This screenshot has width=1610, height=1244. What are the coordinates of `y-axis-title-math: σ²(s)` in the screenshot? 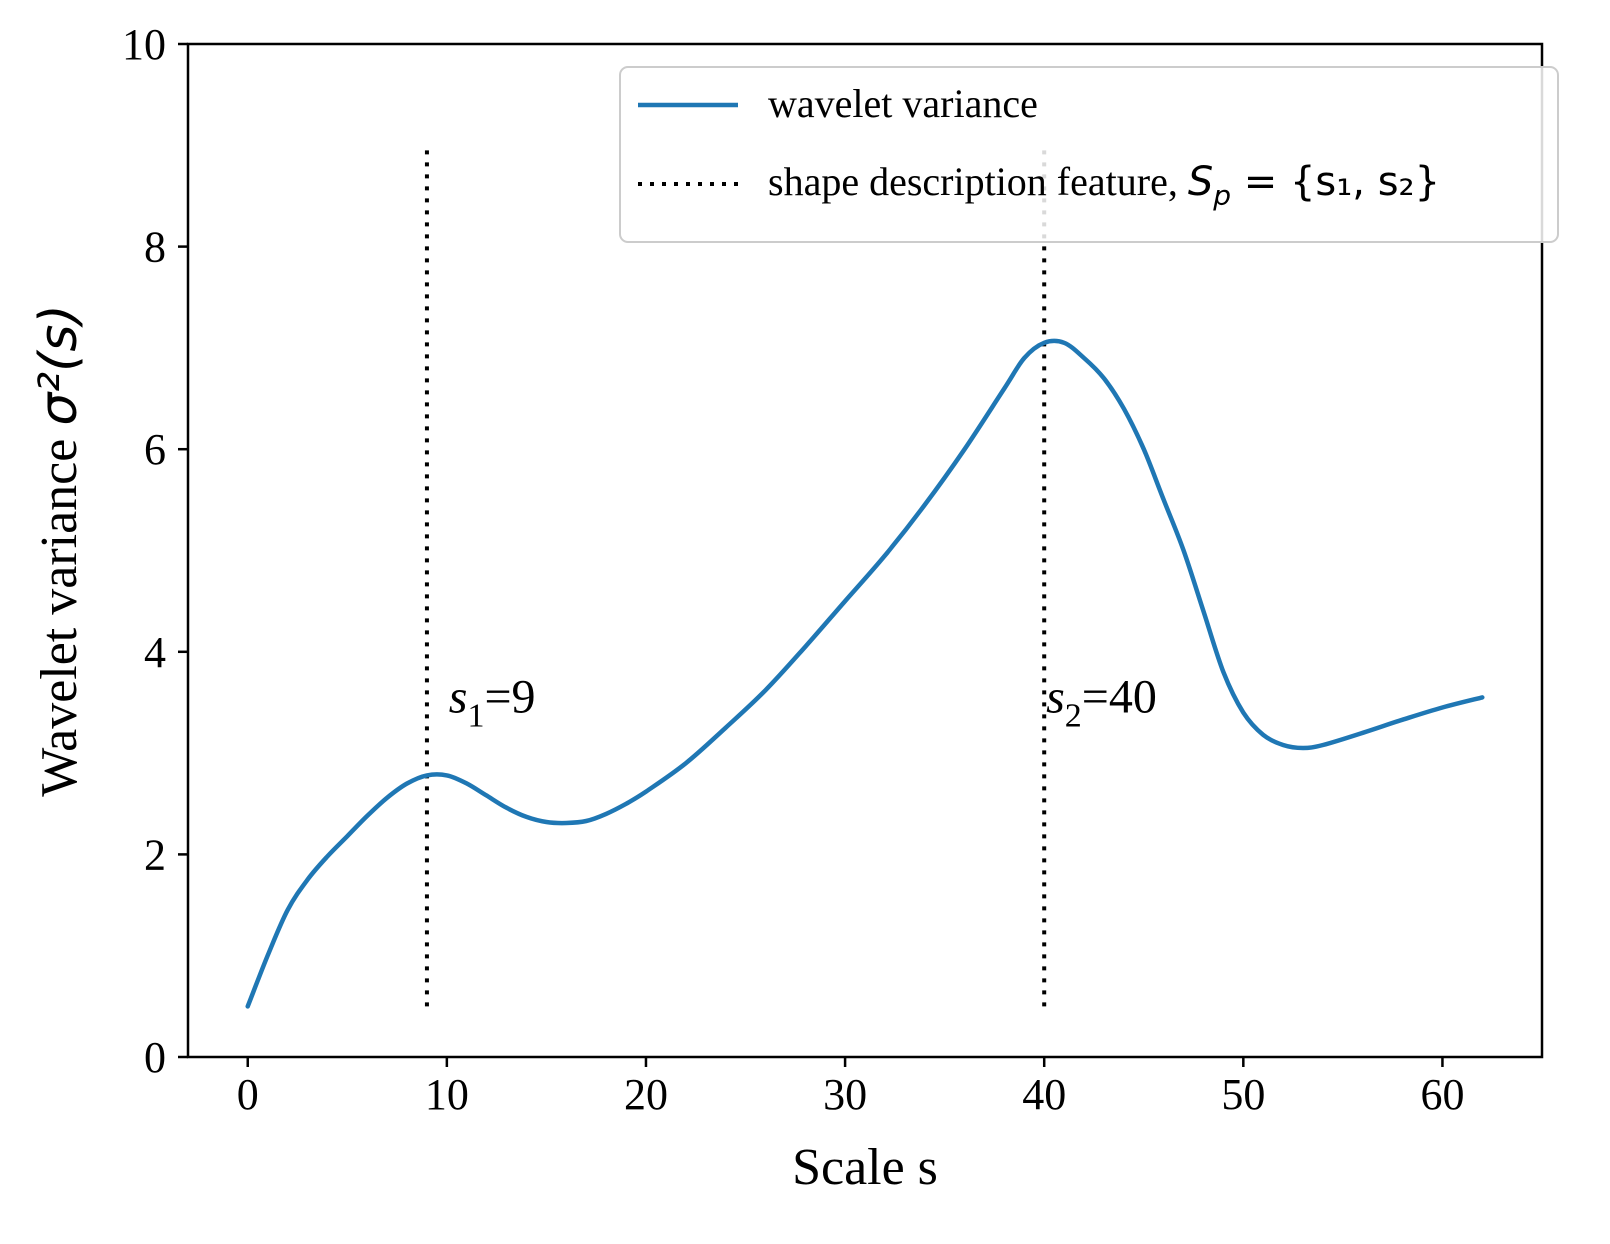 It's located at (59, 364).